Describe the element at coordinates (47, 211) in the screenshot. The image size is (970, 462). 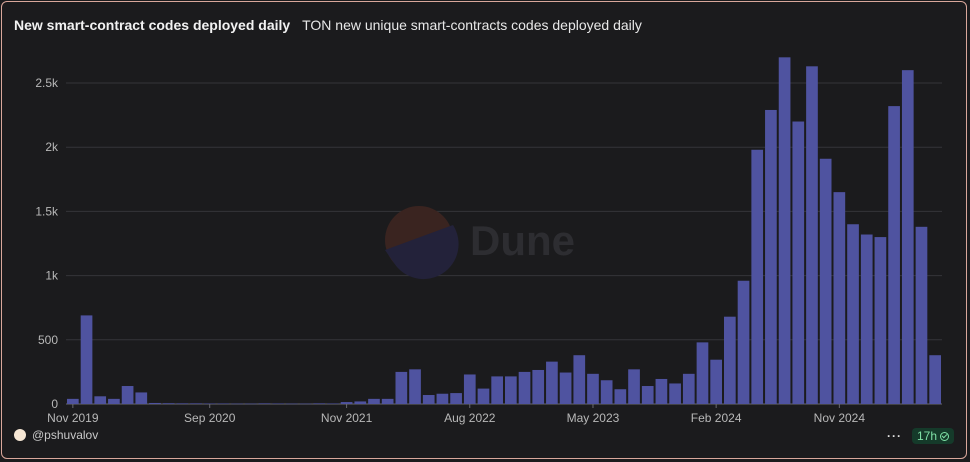
I see `y-tick-label: 1.5k` at that location.